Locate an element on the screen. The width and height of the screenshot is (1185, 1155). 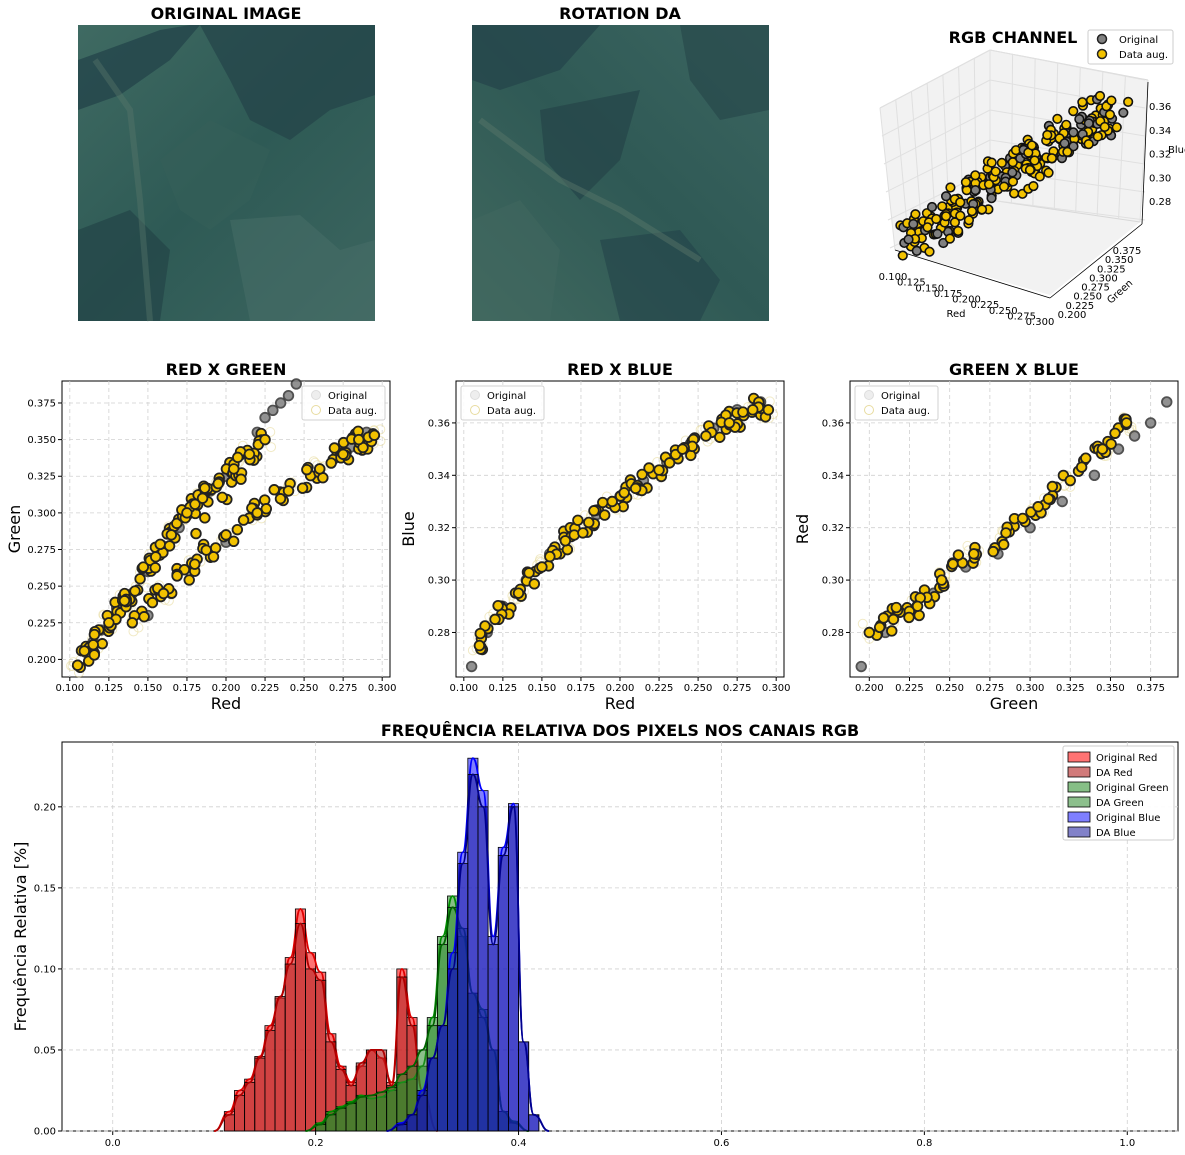
legend-label: DA Red is located at coordinates (1114, 773).